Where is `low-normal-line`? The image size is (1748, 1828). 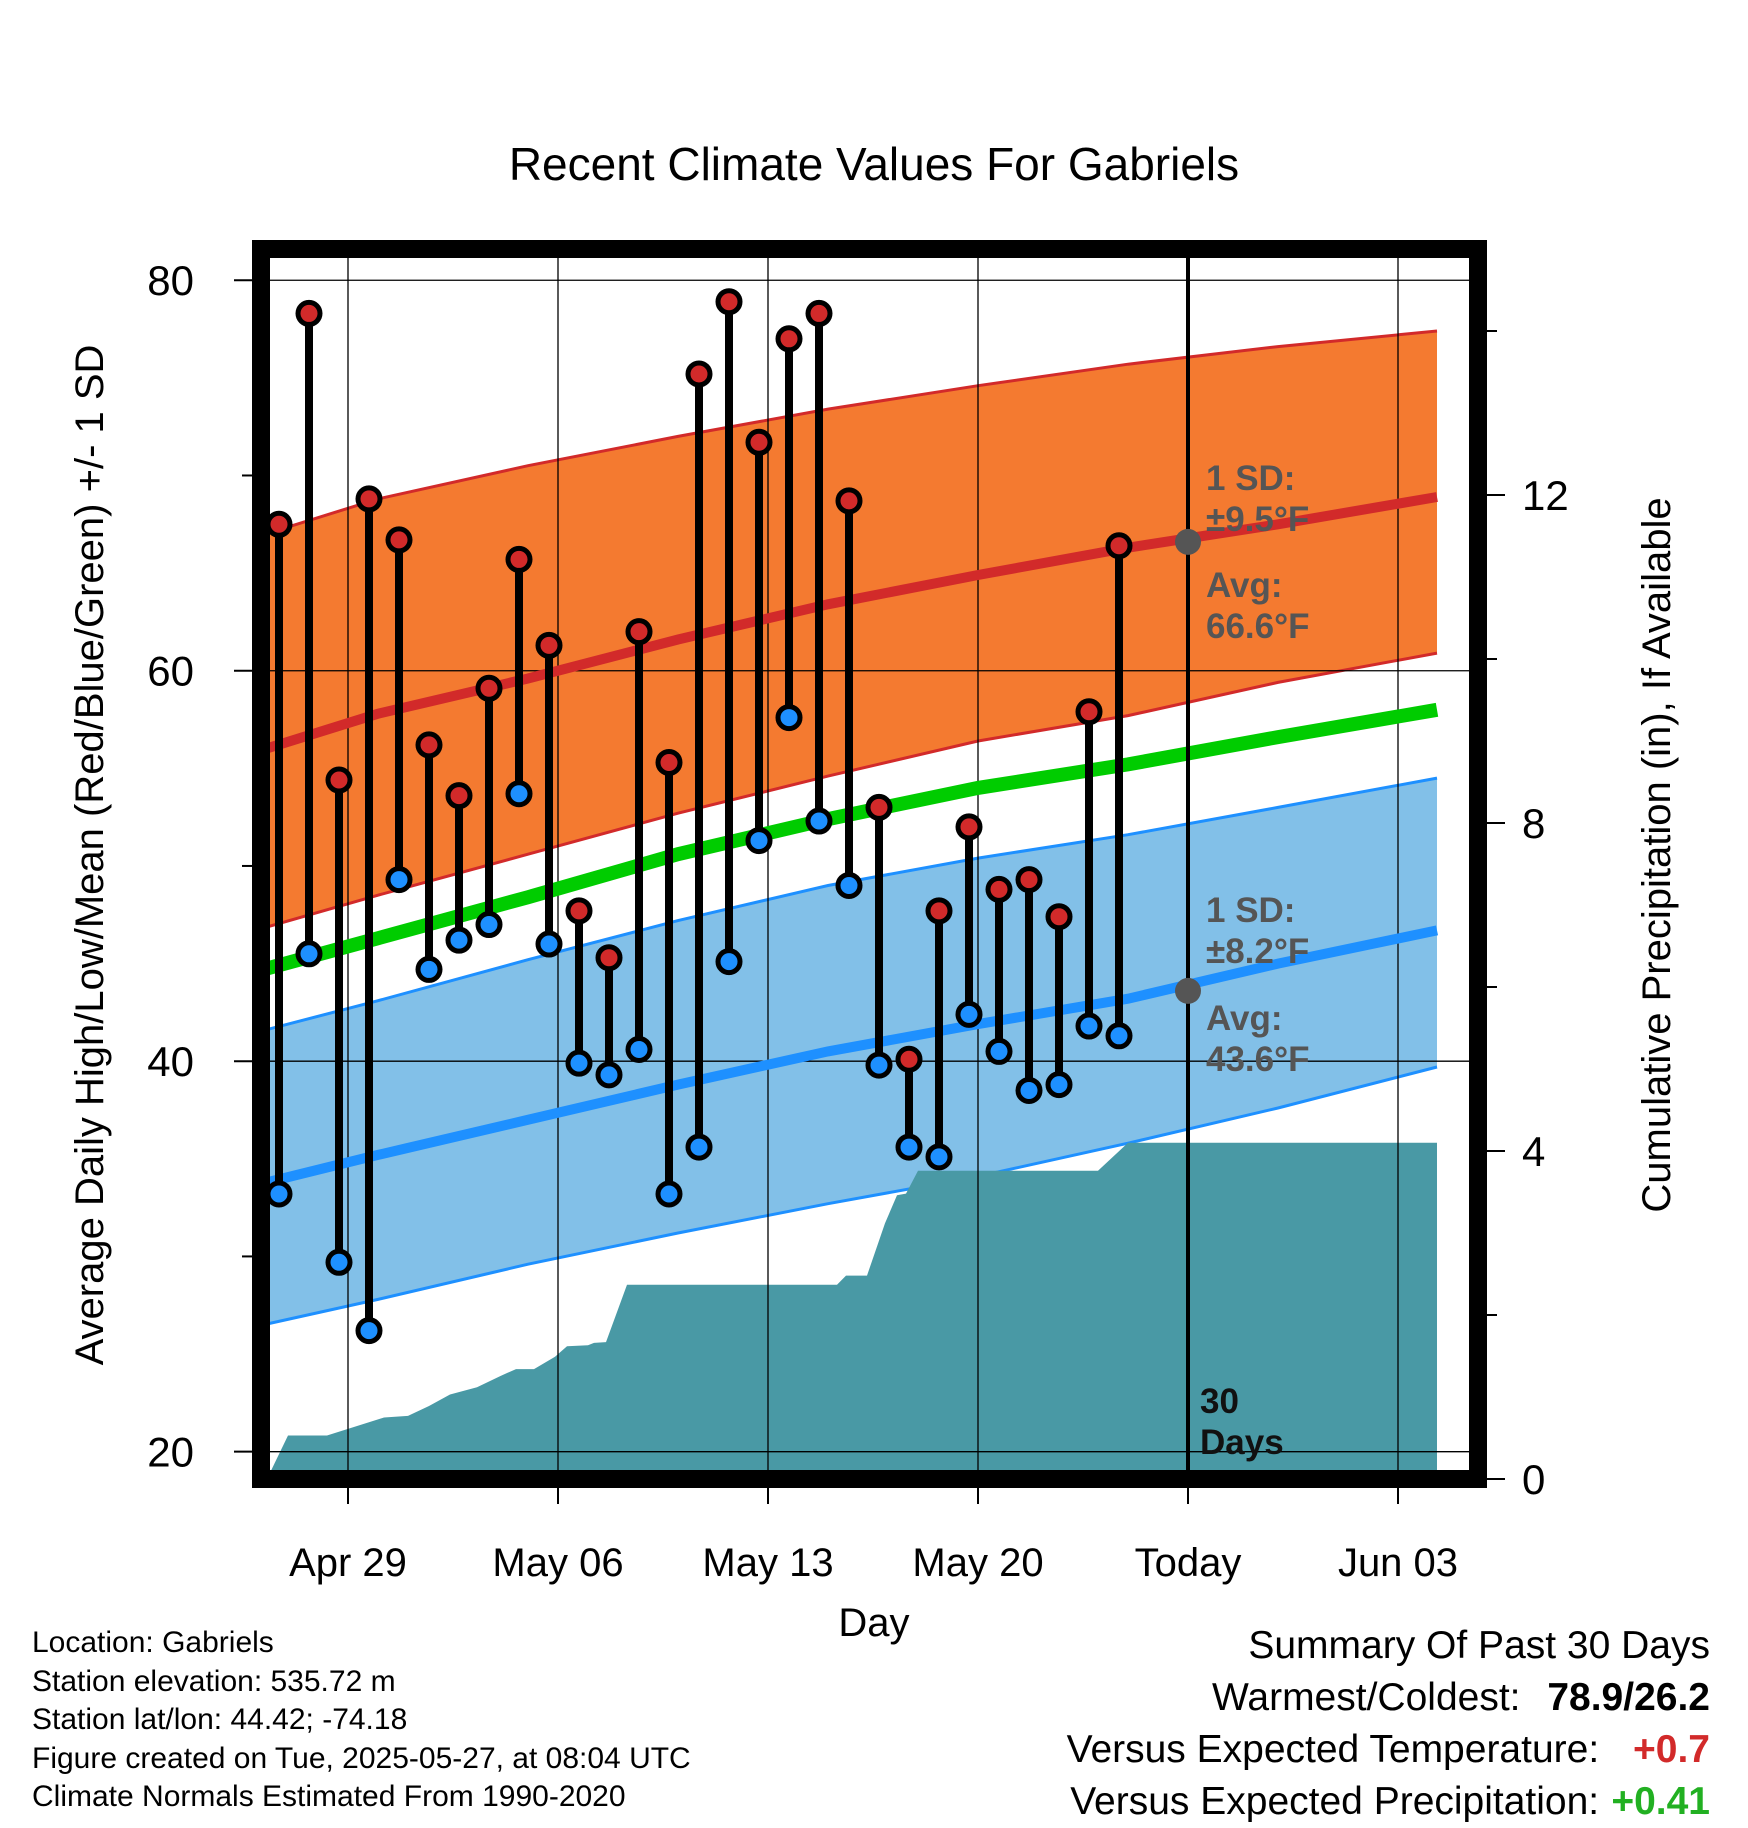 low-normal-line is located at coordinates (850, 1057).